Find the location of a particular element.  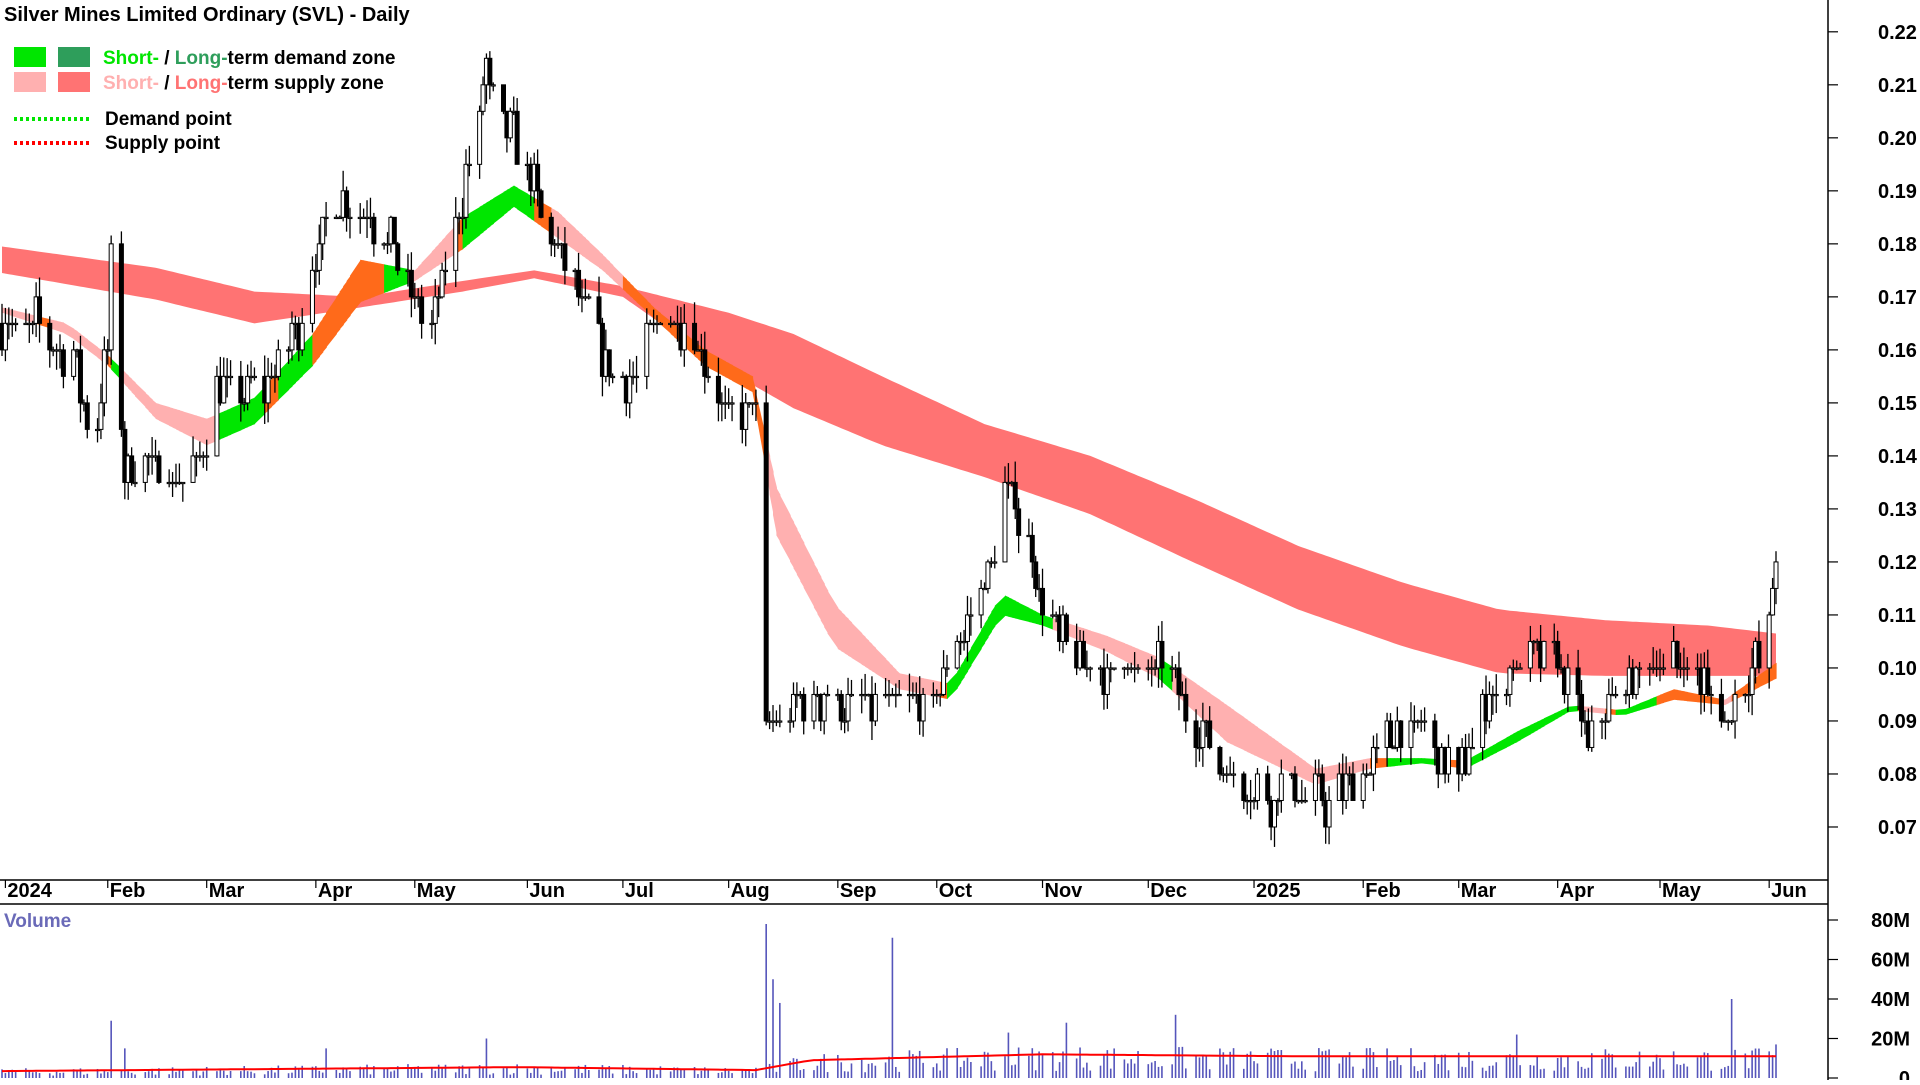

price-tick-label: 0.09 is located at coordinates (1897, 722).